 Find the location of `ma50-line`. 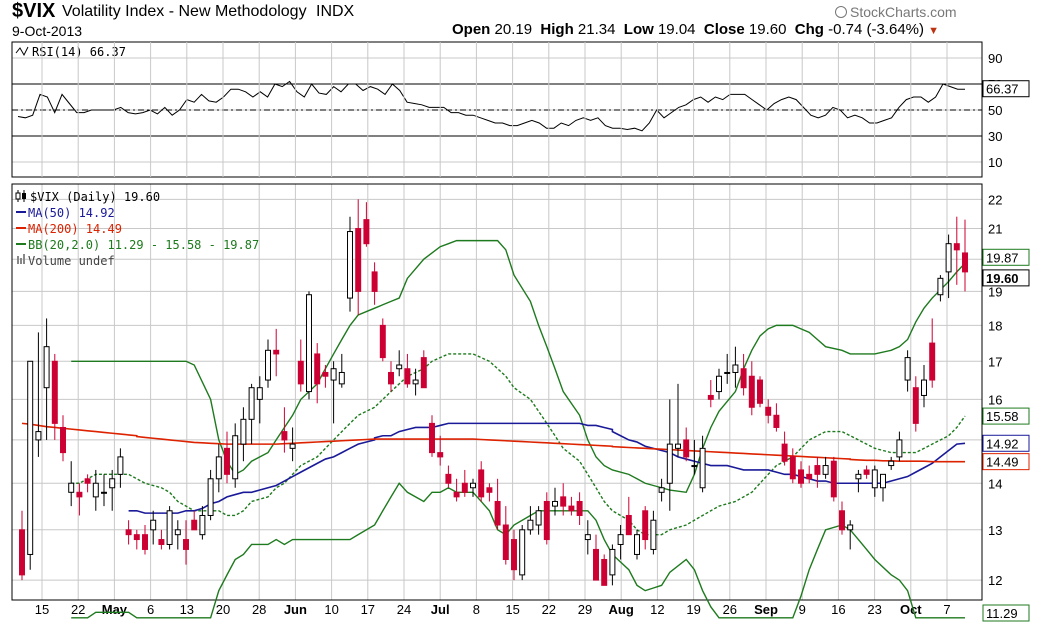

ma50-line is located at coordinates (547, 468).